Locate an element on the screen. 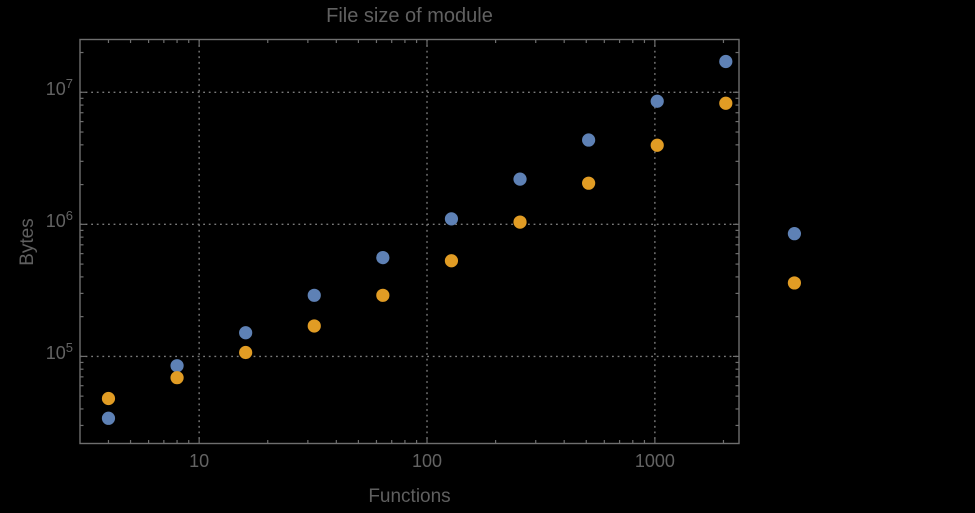 Image resolution: width=975 pixels, height=513 pixels. x-tick-label: 100 is located at coordinates (427, 461).